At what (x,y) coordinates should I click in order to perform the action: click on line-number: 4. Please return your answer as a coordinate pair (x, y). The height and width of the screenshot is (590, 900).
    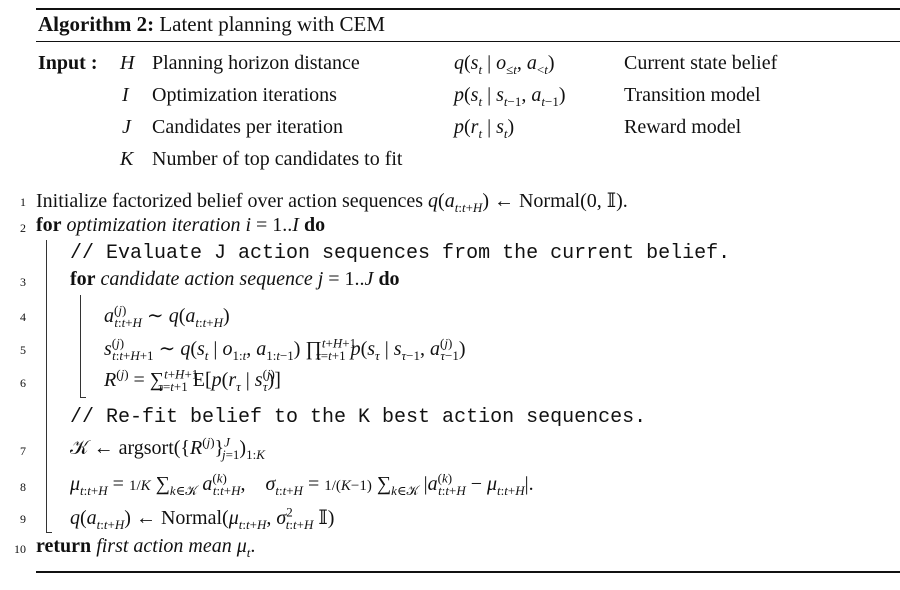
    Looking at the image, I should click on (23, 317).